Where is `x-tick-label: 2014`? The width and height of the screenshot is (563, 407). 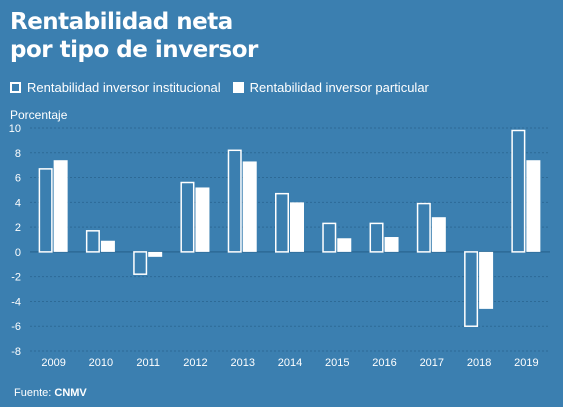
x-tick-label: 2014 is located at coordinates (290, 362).